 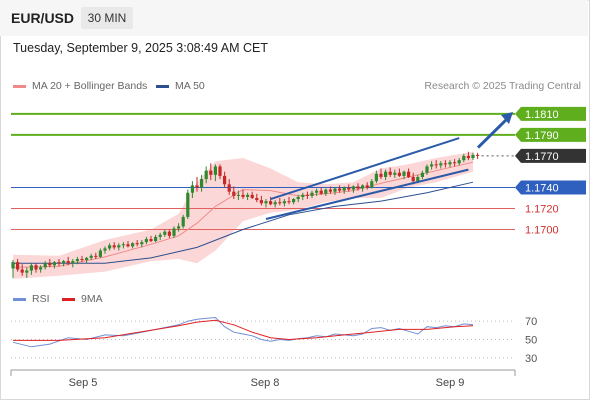 I want to click on price-tag-1.1790: 1.1790, so click(x=550, y=134).